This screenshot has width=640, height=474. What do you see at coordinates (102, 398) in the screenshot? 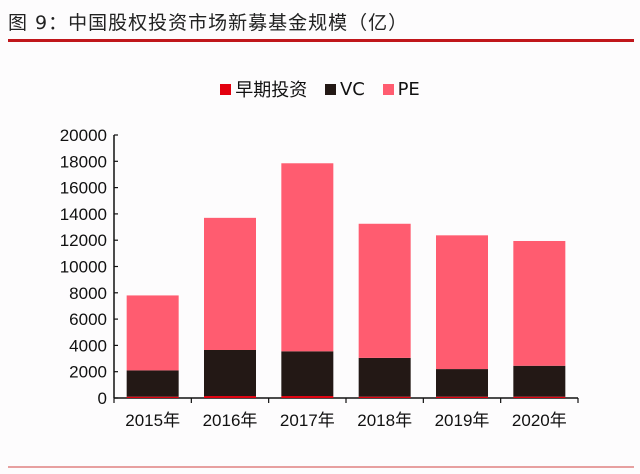
I see `y-tick-label: 0` at bounding box center [102, 398].